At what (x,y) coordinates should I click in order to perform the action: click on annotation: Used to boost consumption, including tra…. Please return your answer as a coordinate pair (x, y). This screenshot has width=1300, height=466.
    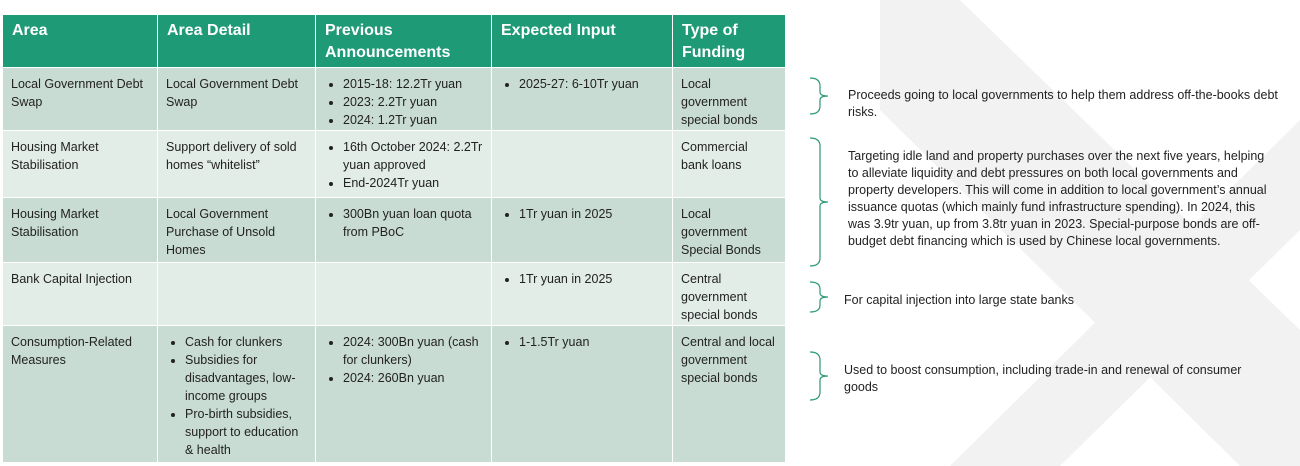
    Looking at the image, I should click on (1043, 378).